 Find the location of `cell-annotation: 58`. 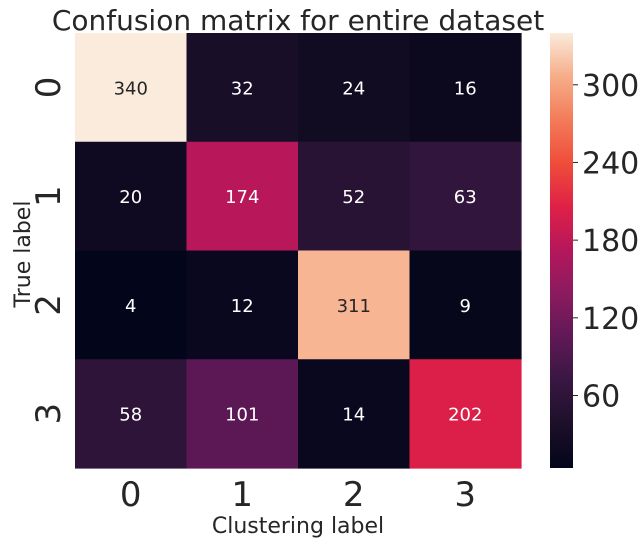

cell-annotation: 58 is located at coordinates (130, 415).